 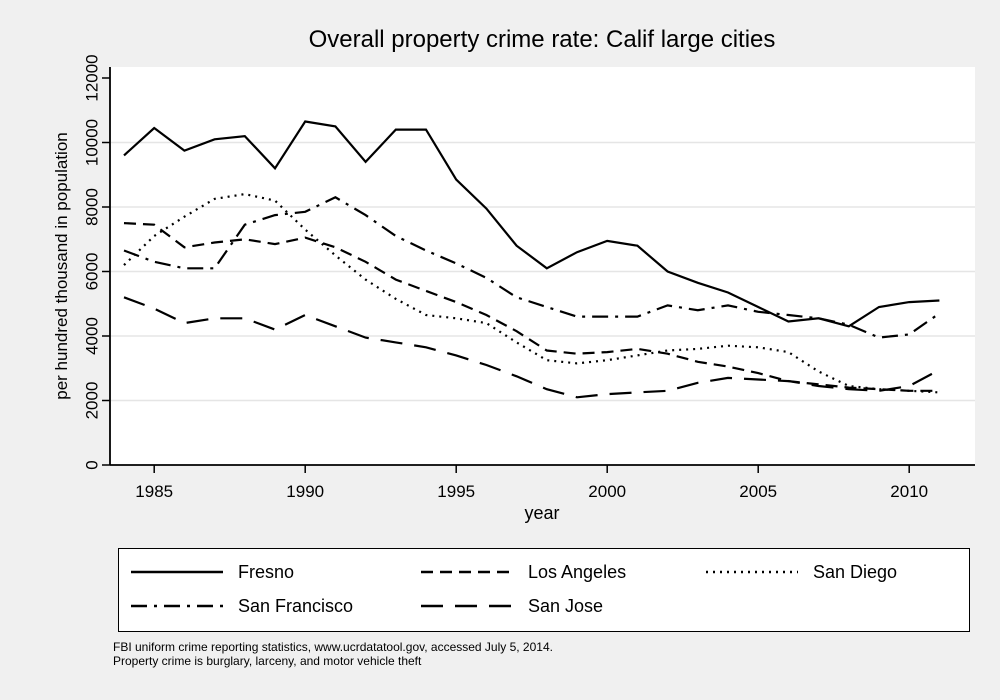 What do you see at coordinates (91, 272) in the screenshot?
I see `y-tick-label-6000: 6000` at bounding box center [91, 272].